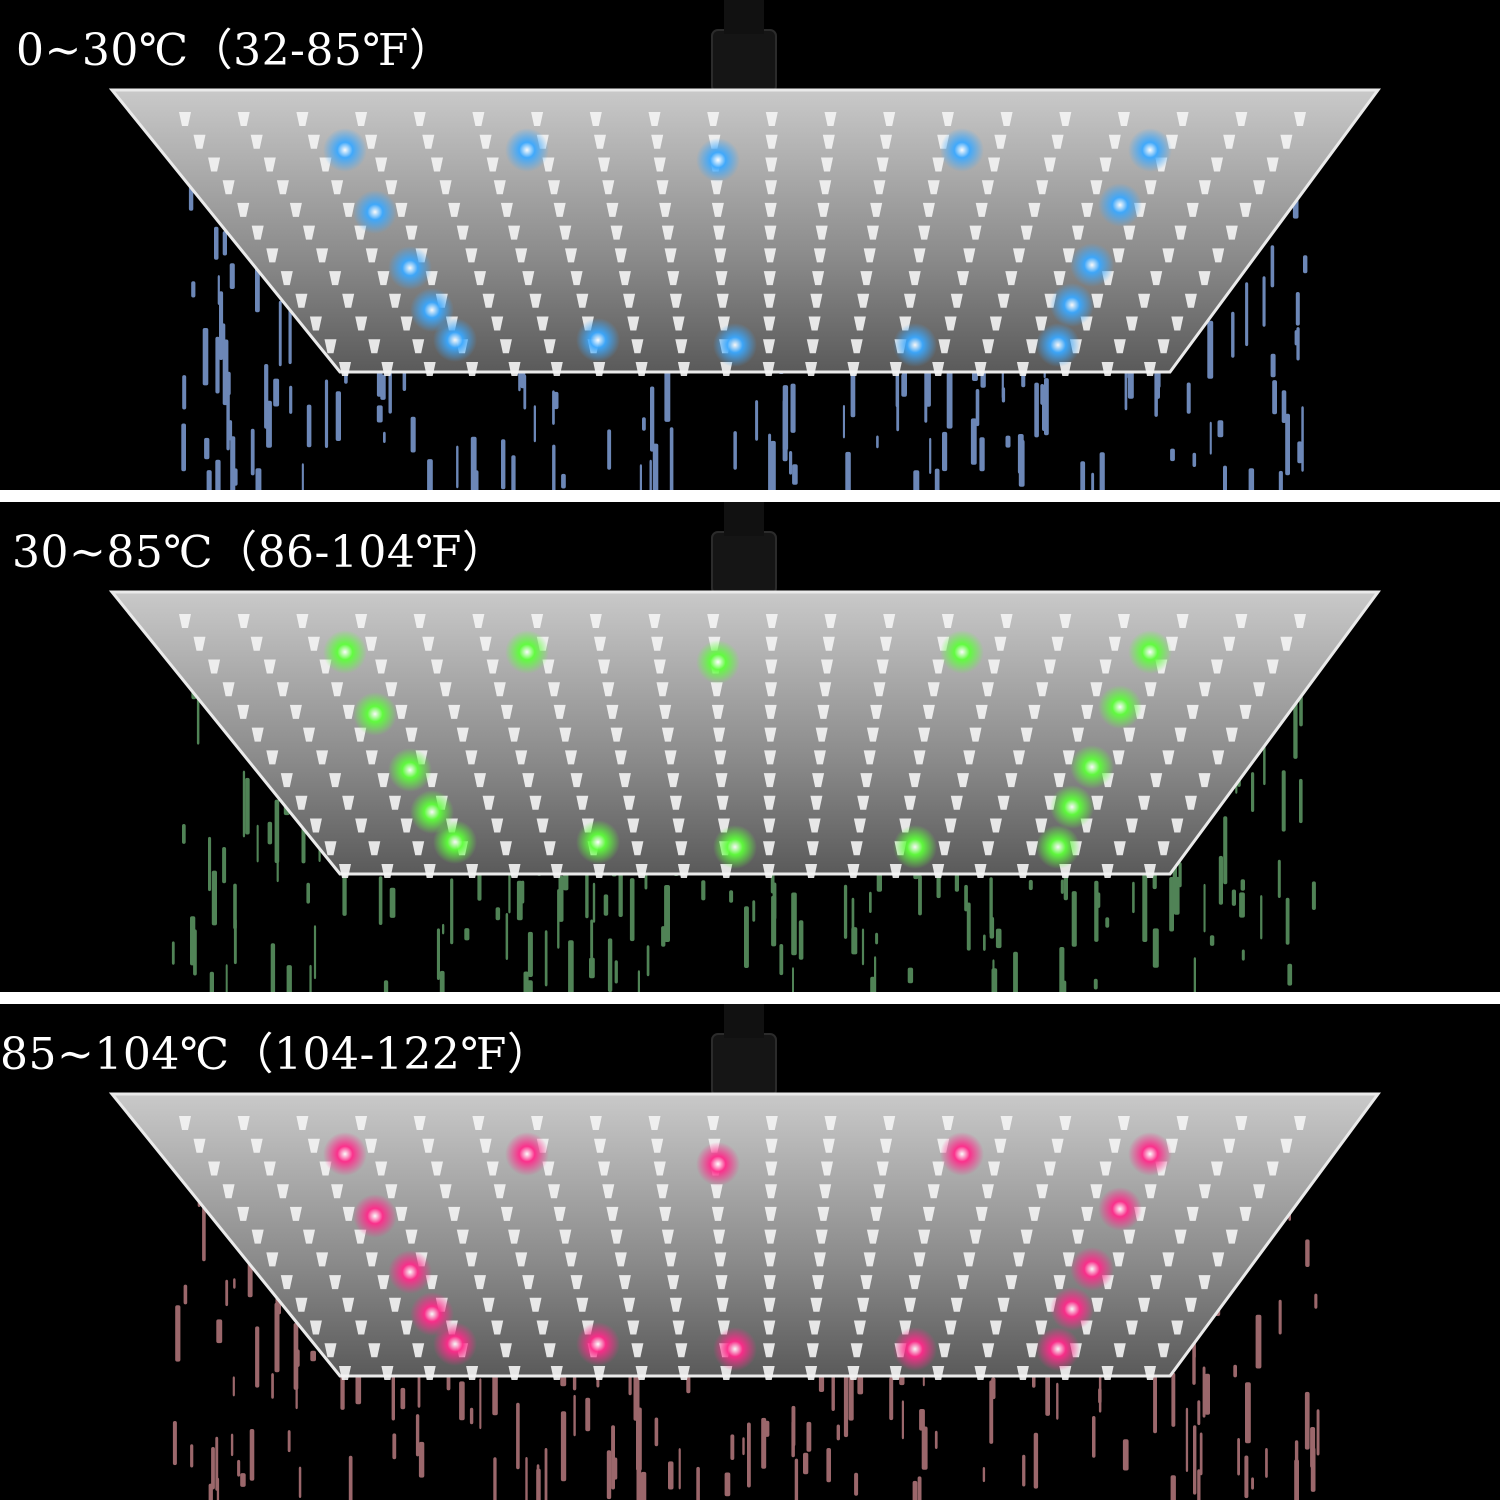 This screenshot has height=1500, width=1500. Describe the element at coordinates (276, 1054) in the screenshot. I see `temperature-label-high: 85~104℃（104-122℉）` at that location.